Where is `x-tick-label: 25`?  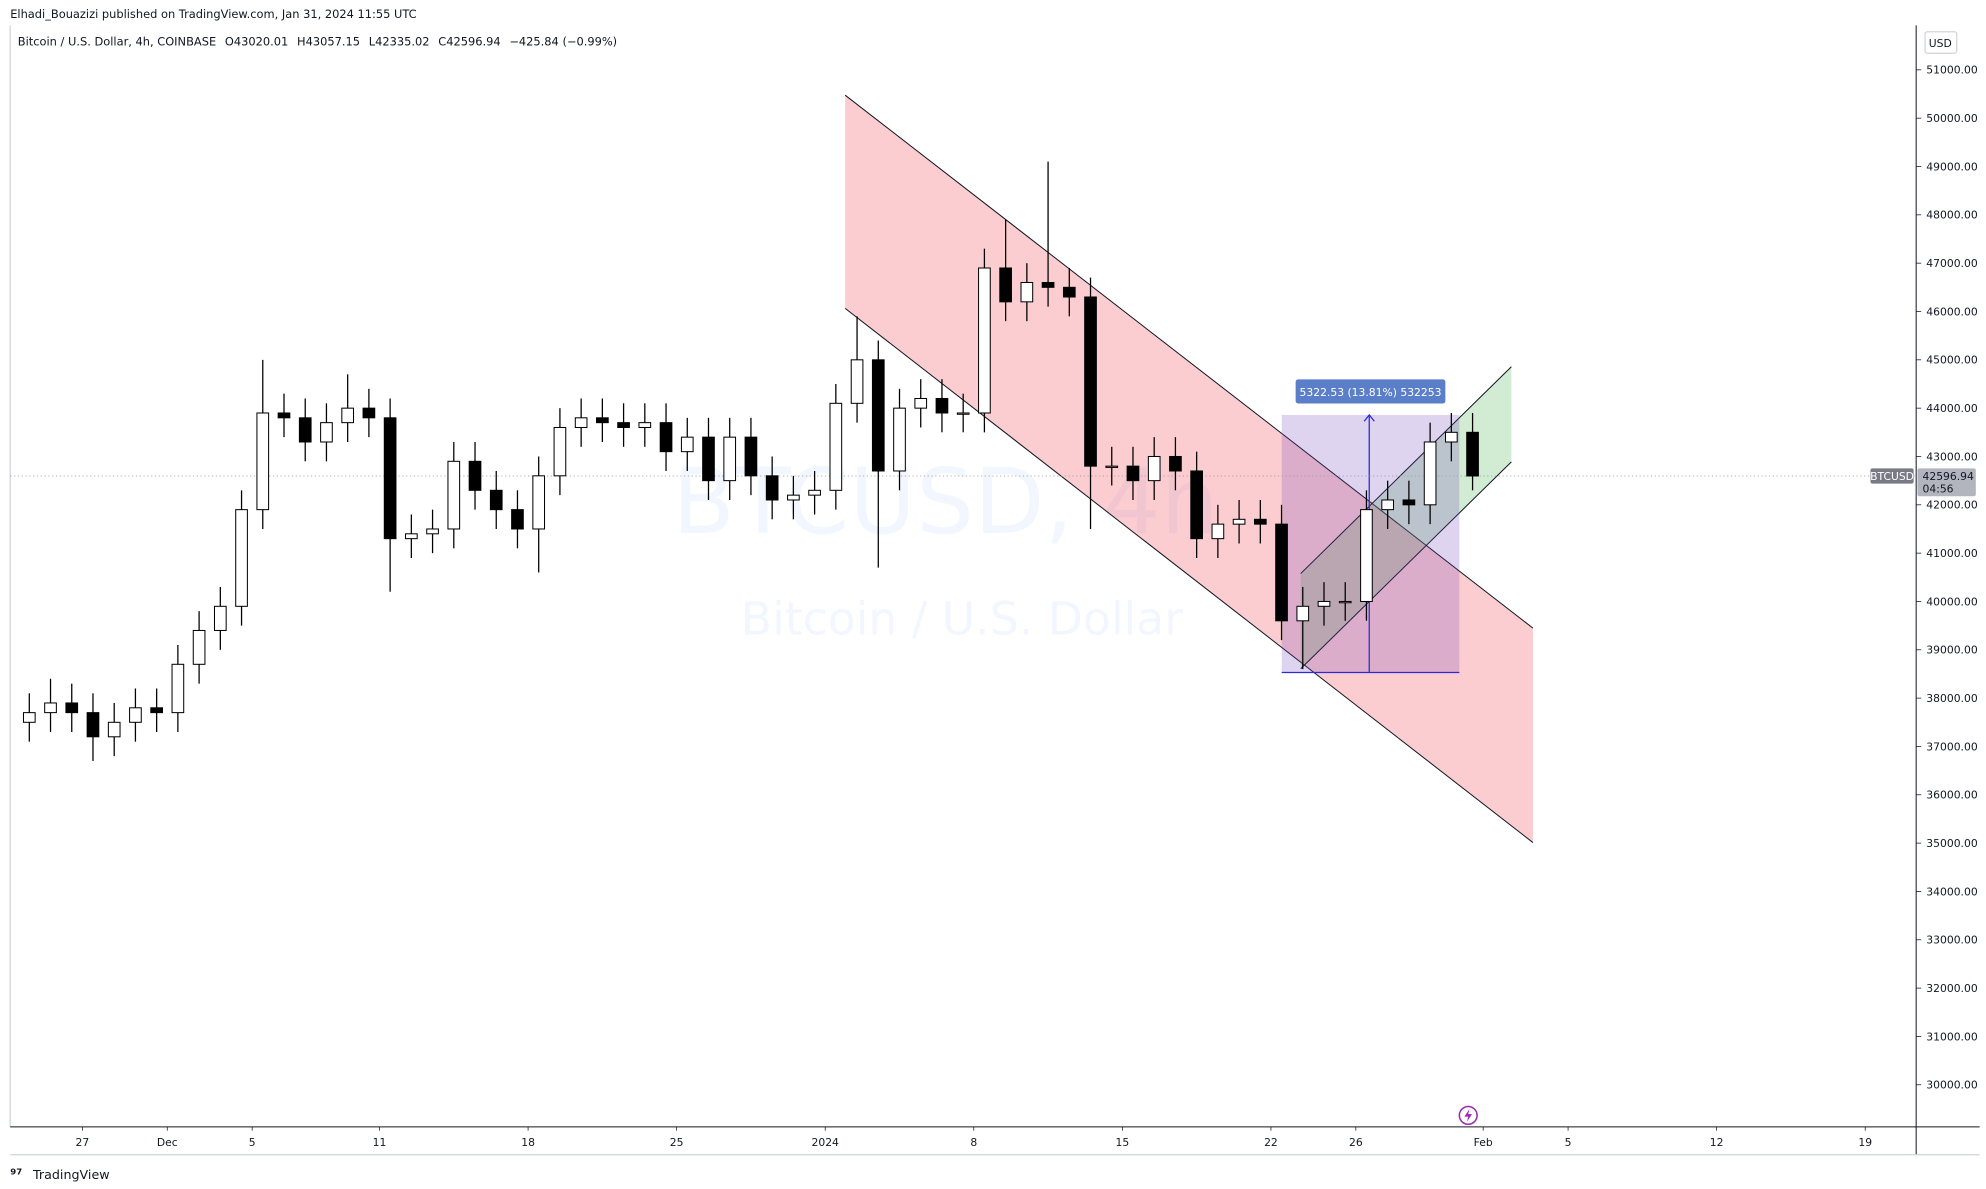
x-tick-label: 25 is located at coordinates (677, 1142).